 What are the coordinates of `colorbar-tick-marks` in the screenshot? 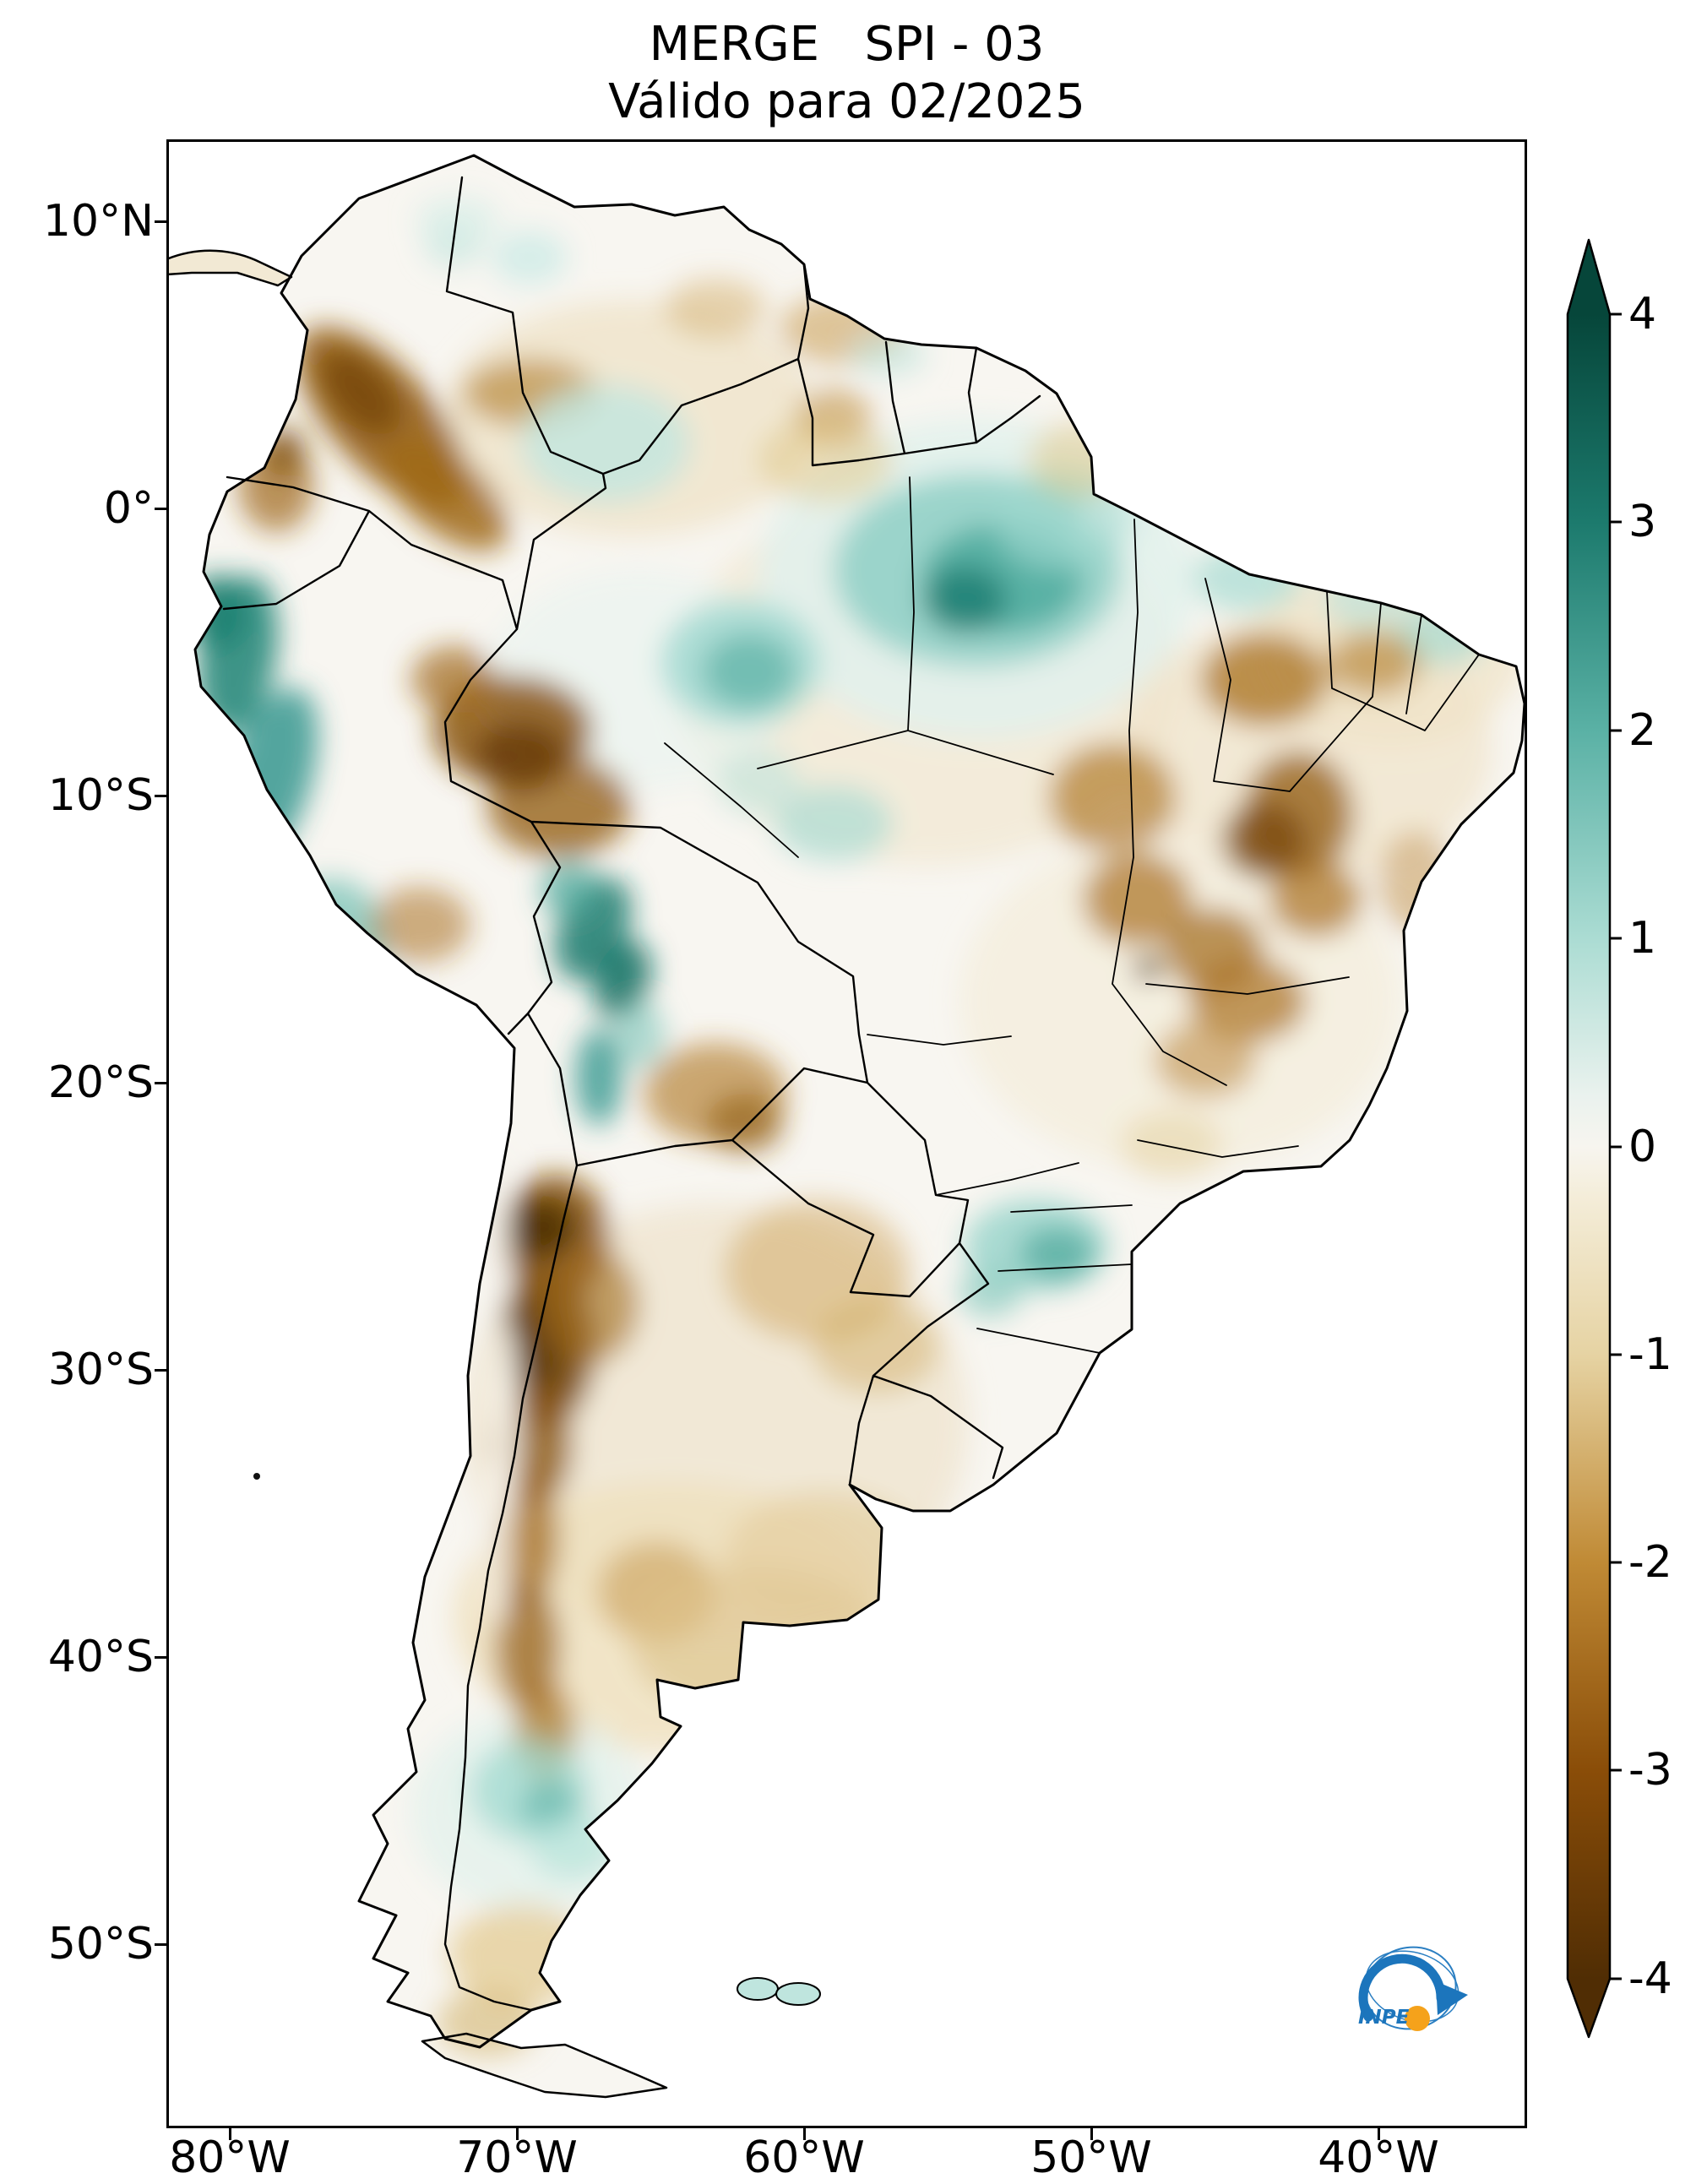 It's located at (1616, 1146).